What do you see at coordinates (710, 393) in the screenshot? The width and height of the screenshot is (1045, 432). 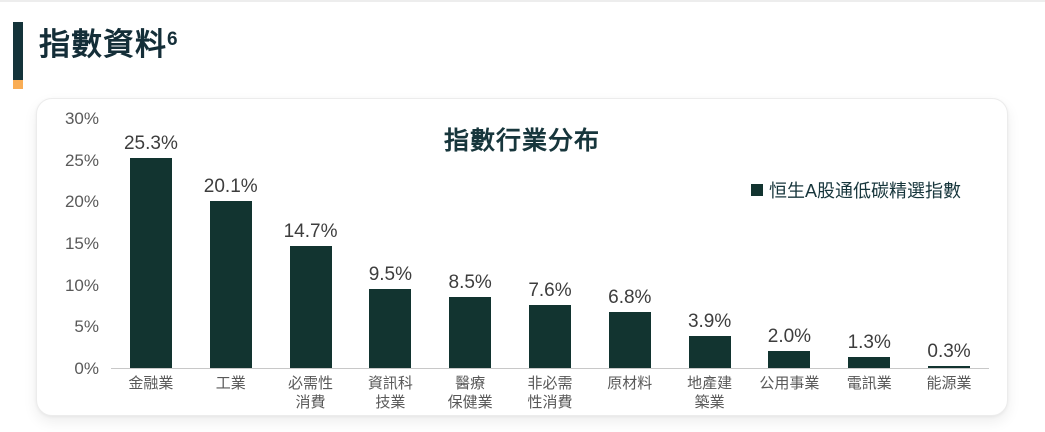 I see `x-axis-label: 地產建 築業` at bounding box center [710, 393].